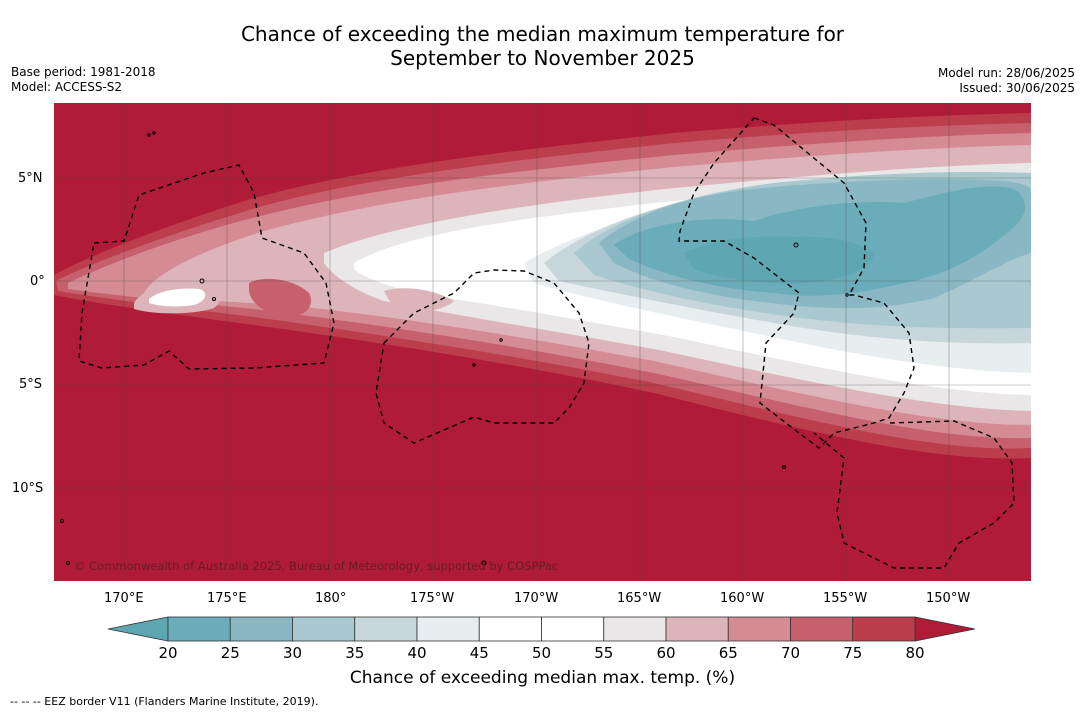  I want to click on colorbar-tick-label: 20, so click(167, 653).